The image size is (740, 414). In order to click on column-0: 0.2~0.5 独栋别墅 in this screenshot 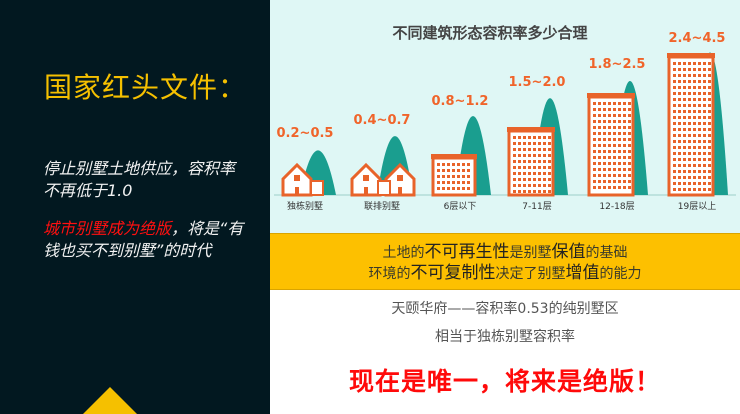, I will do `click(306, 169)`.